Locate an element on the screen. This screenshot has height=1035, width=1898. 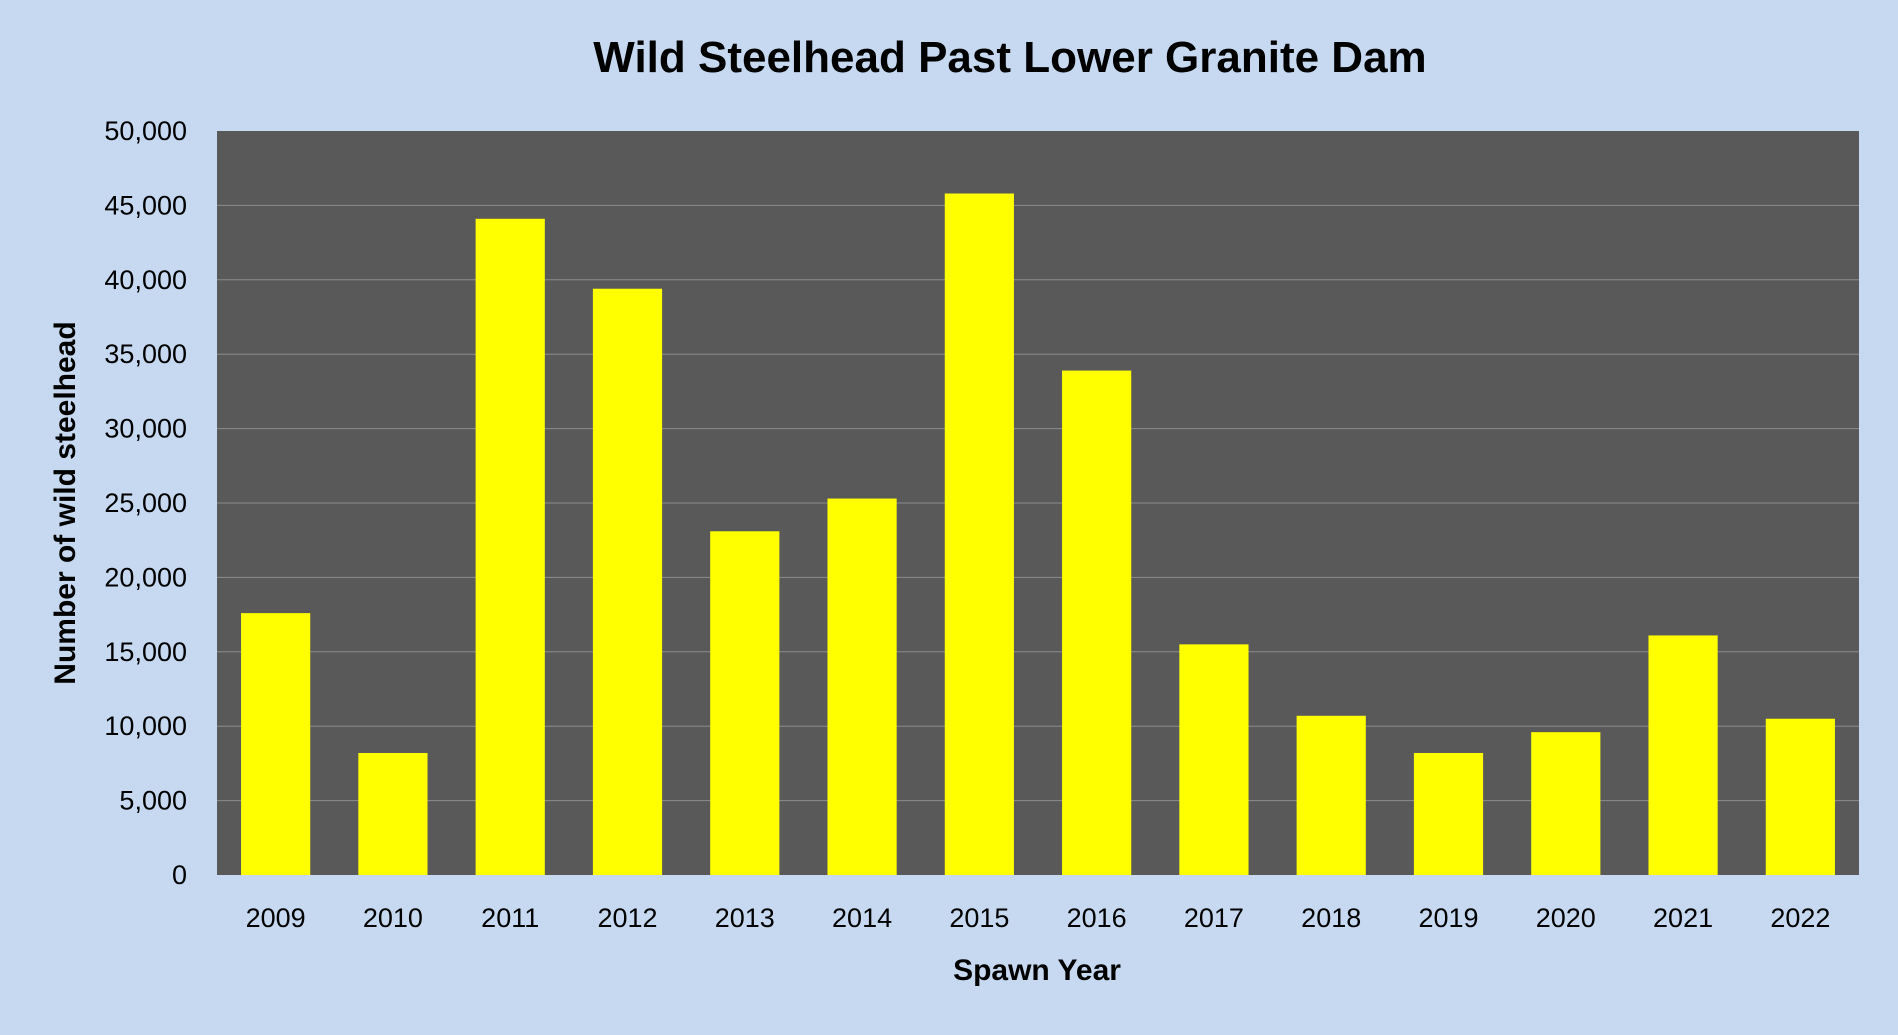
x-tick-label: 2009 is located at coordinates (276, 918).